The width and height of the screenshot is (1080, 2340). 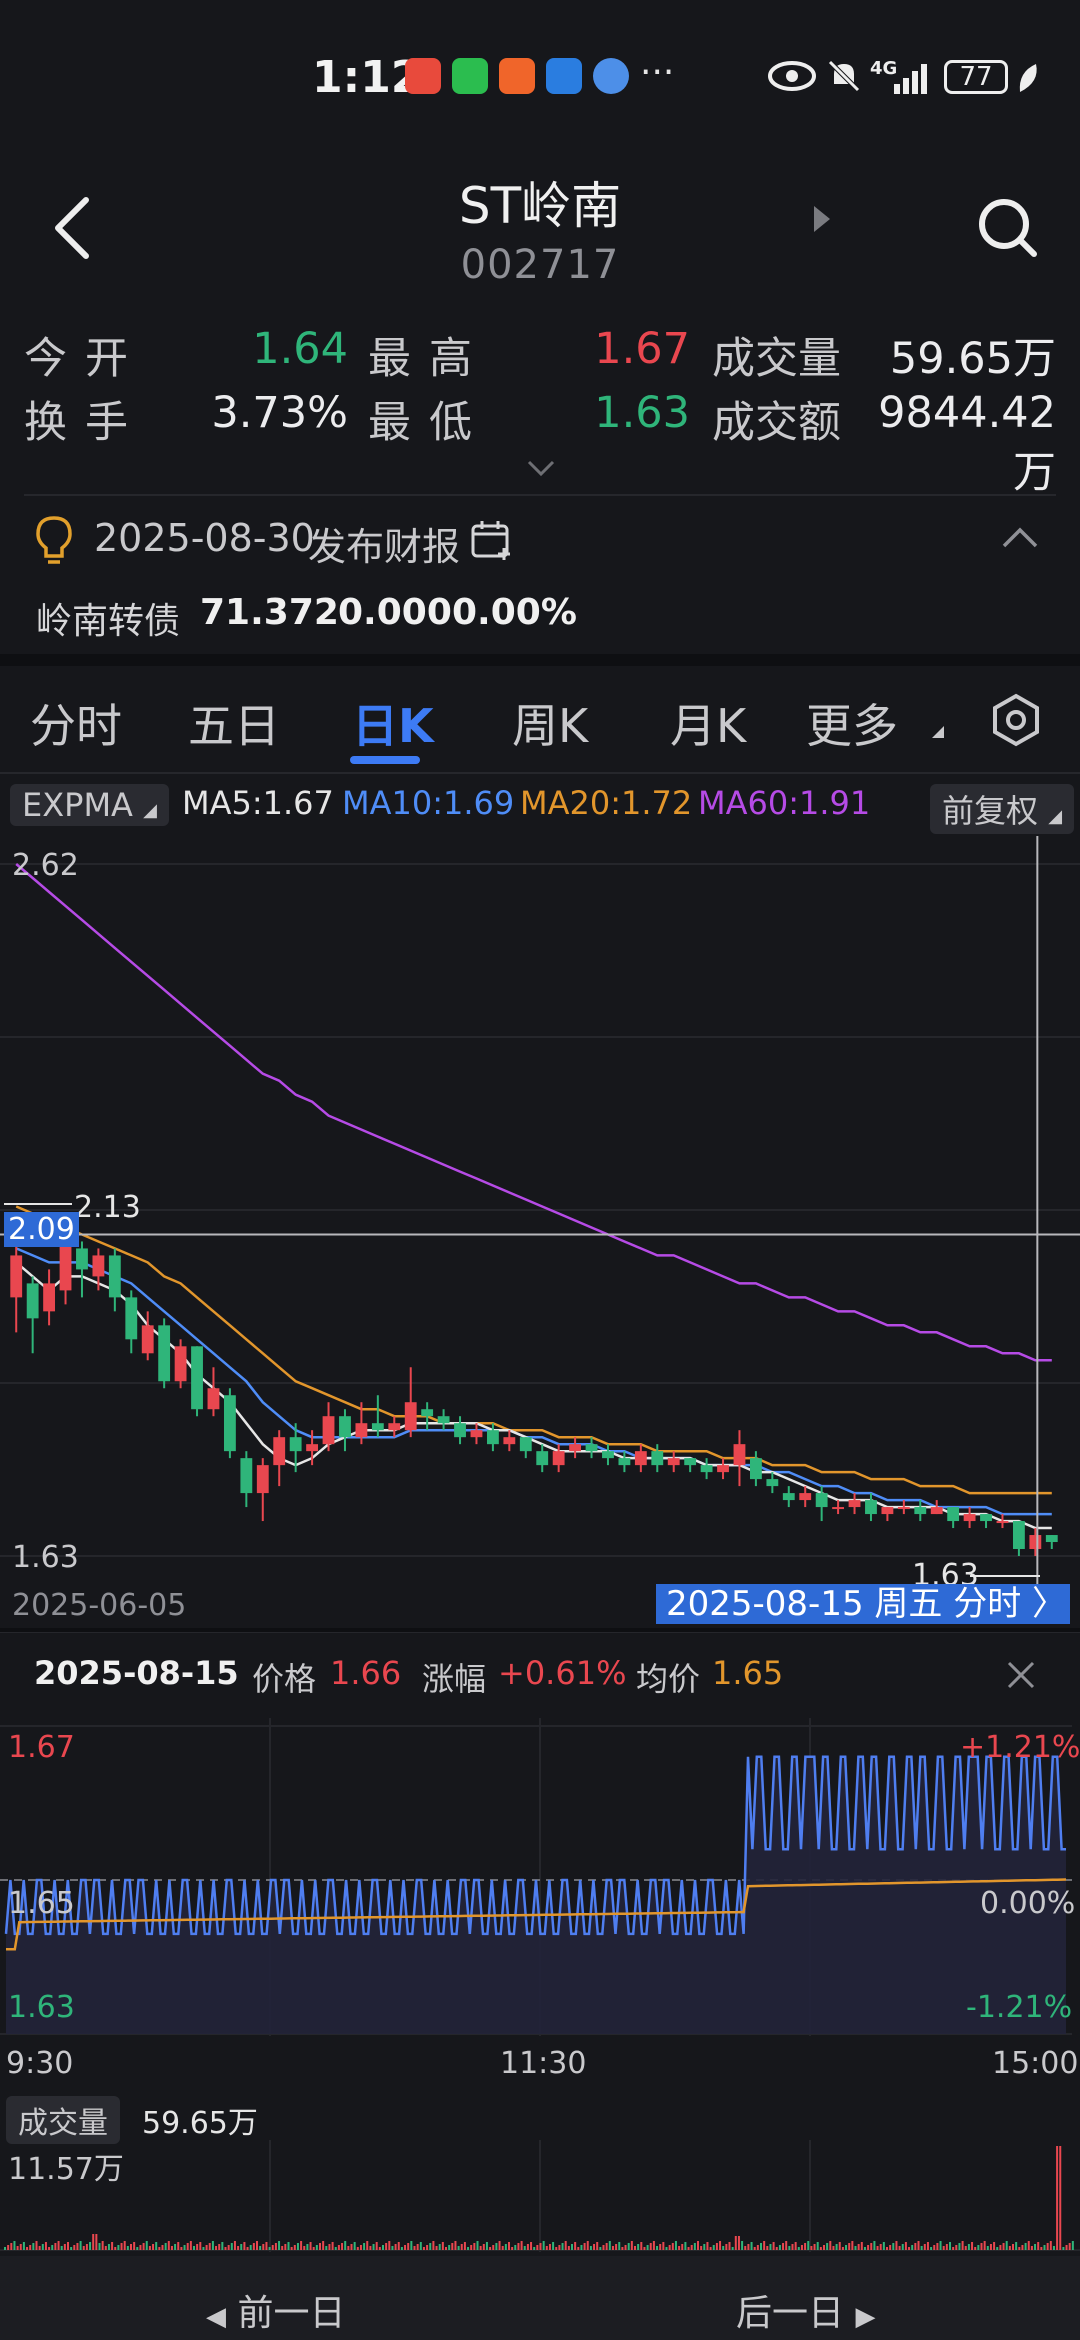 What do you see at coordinates (967, 443) in the screenshot?
I see `amount-value: 9844.42万` at bounding box center [967, 443].